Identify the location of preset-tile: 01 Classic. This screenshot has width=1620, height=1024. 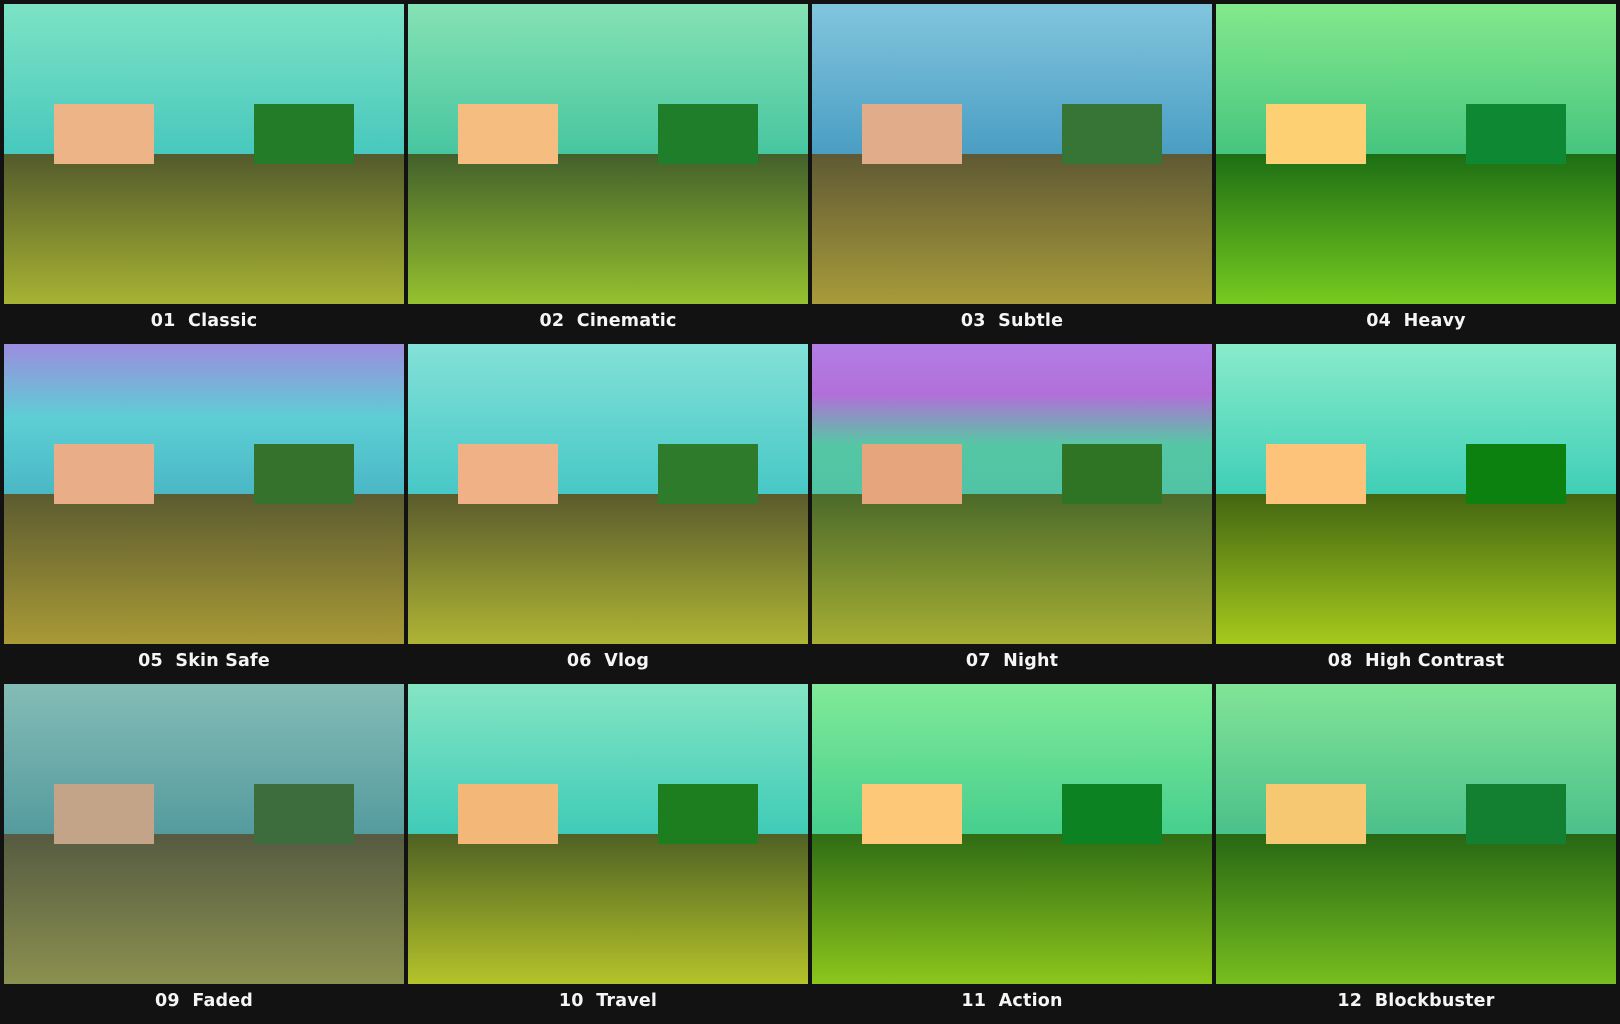
(204, 174).